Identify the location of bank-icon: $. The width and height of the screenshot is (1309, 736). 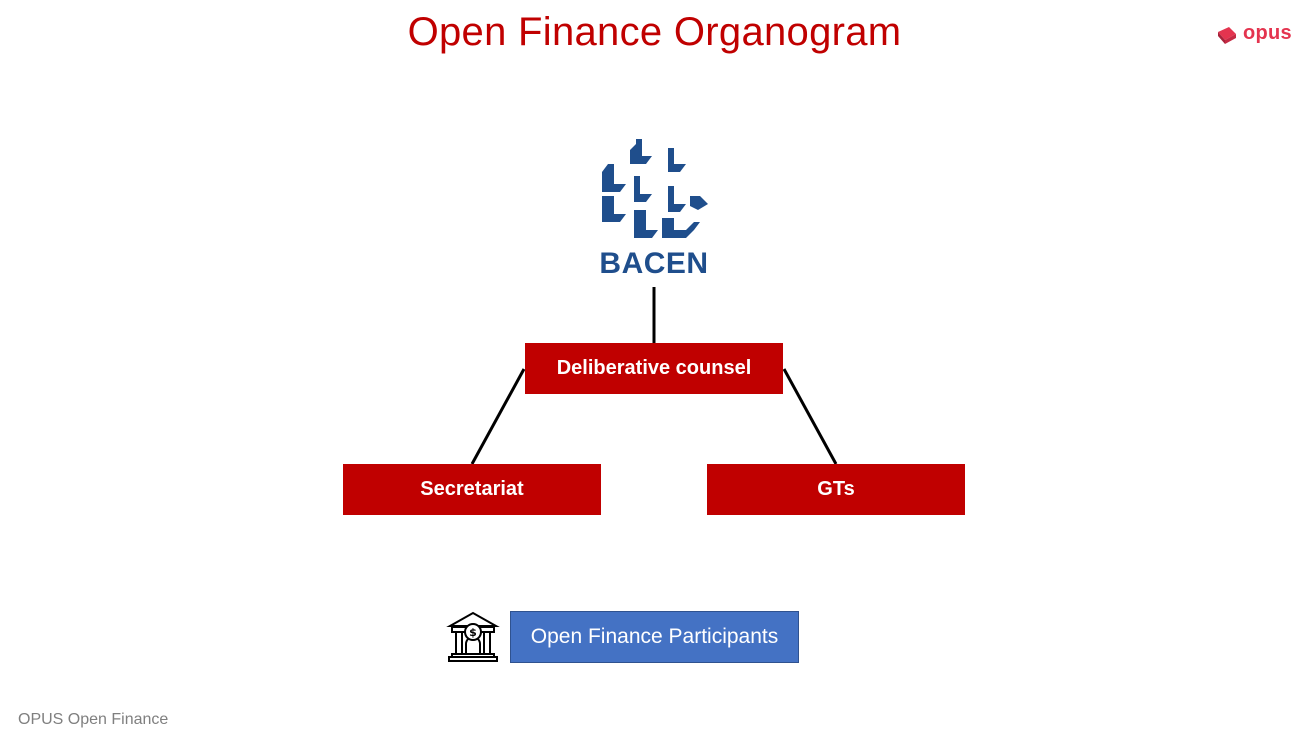
(473, 639).